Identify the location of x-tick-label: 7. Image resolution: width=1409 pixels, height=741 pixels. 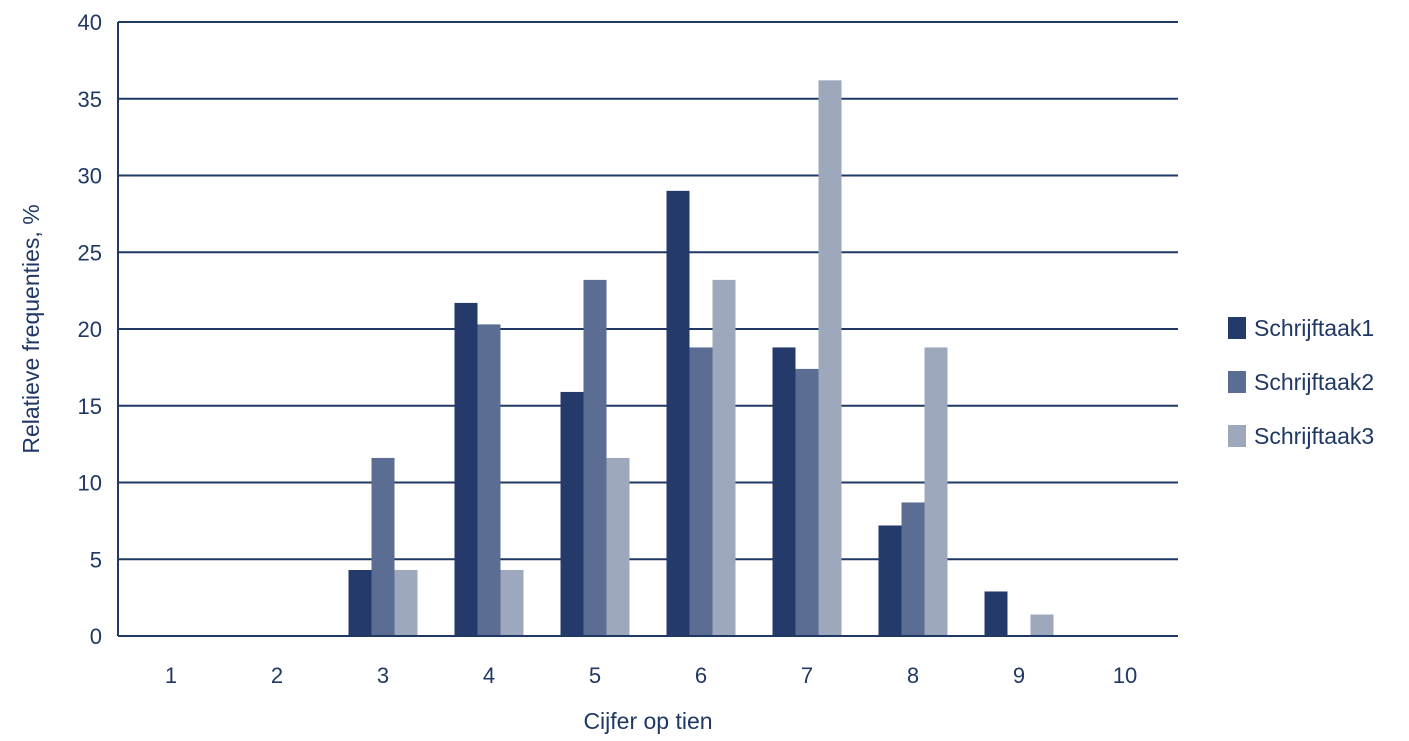
(807, 675).